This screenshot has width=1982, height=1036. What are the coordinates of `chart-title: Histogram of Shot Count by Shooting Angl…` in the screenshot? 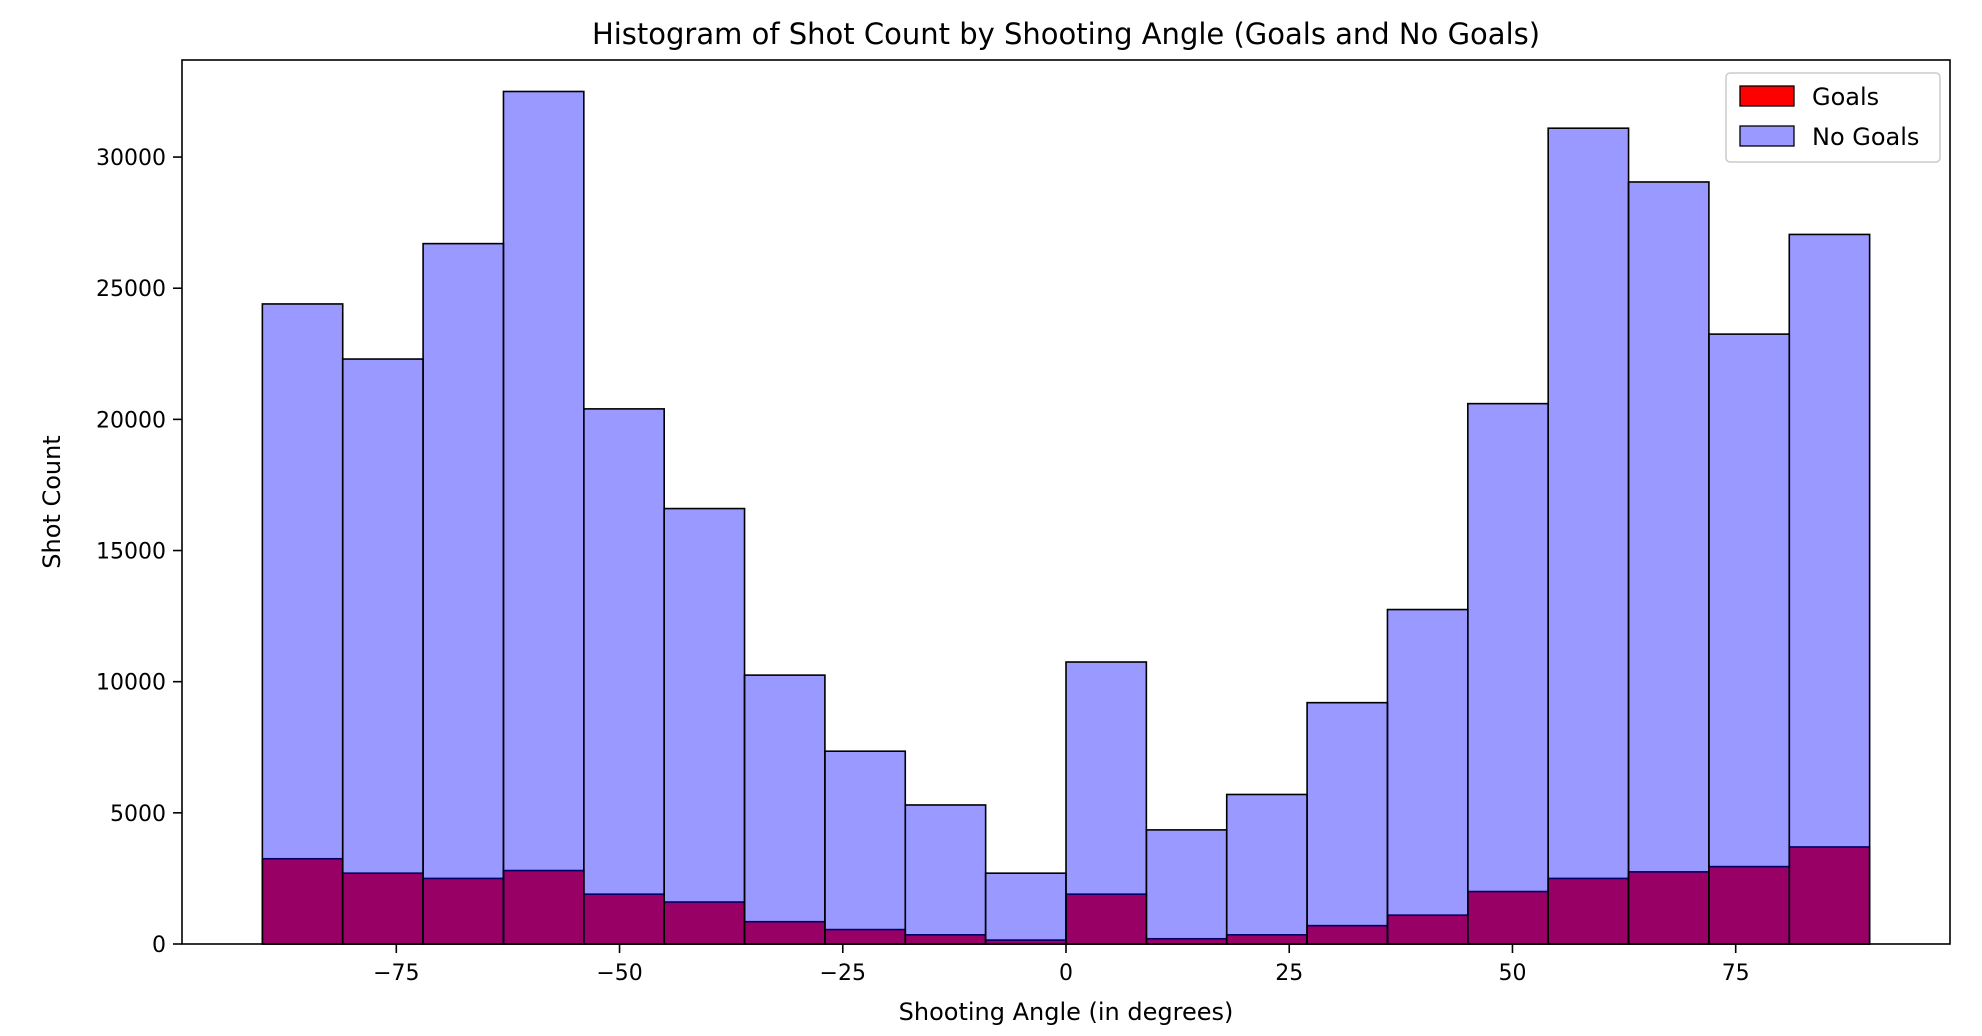 It's located at (1066, 34).